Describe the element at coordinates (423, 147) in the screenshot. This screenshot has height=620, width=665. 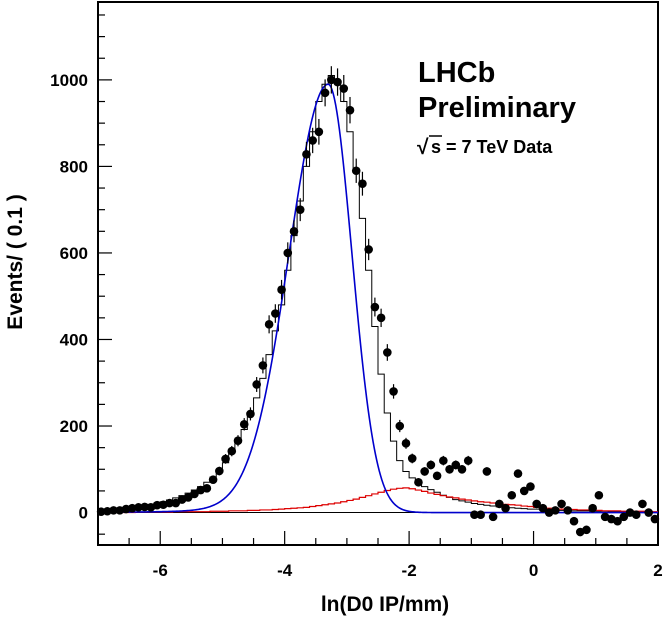
I see `sqrt-symbol: √` at that location.